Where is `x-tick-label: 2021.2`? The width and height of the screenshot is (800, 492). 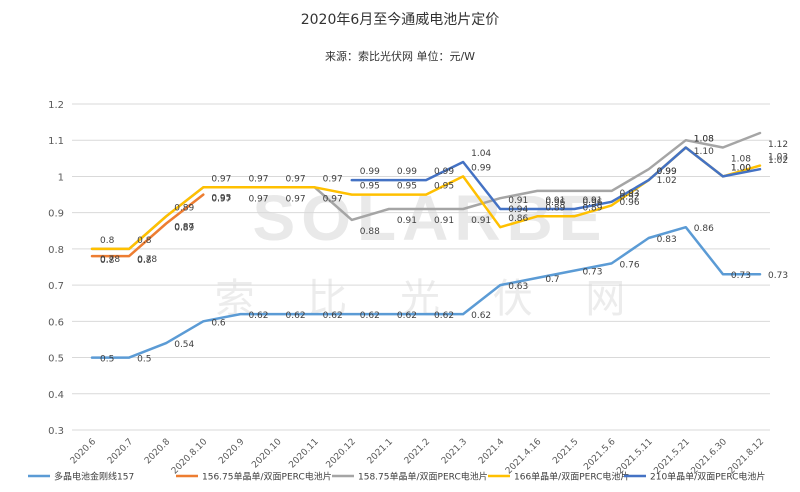
x-tick-label: 2021.2 is located at coordinates (417, 451).